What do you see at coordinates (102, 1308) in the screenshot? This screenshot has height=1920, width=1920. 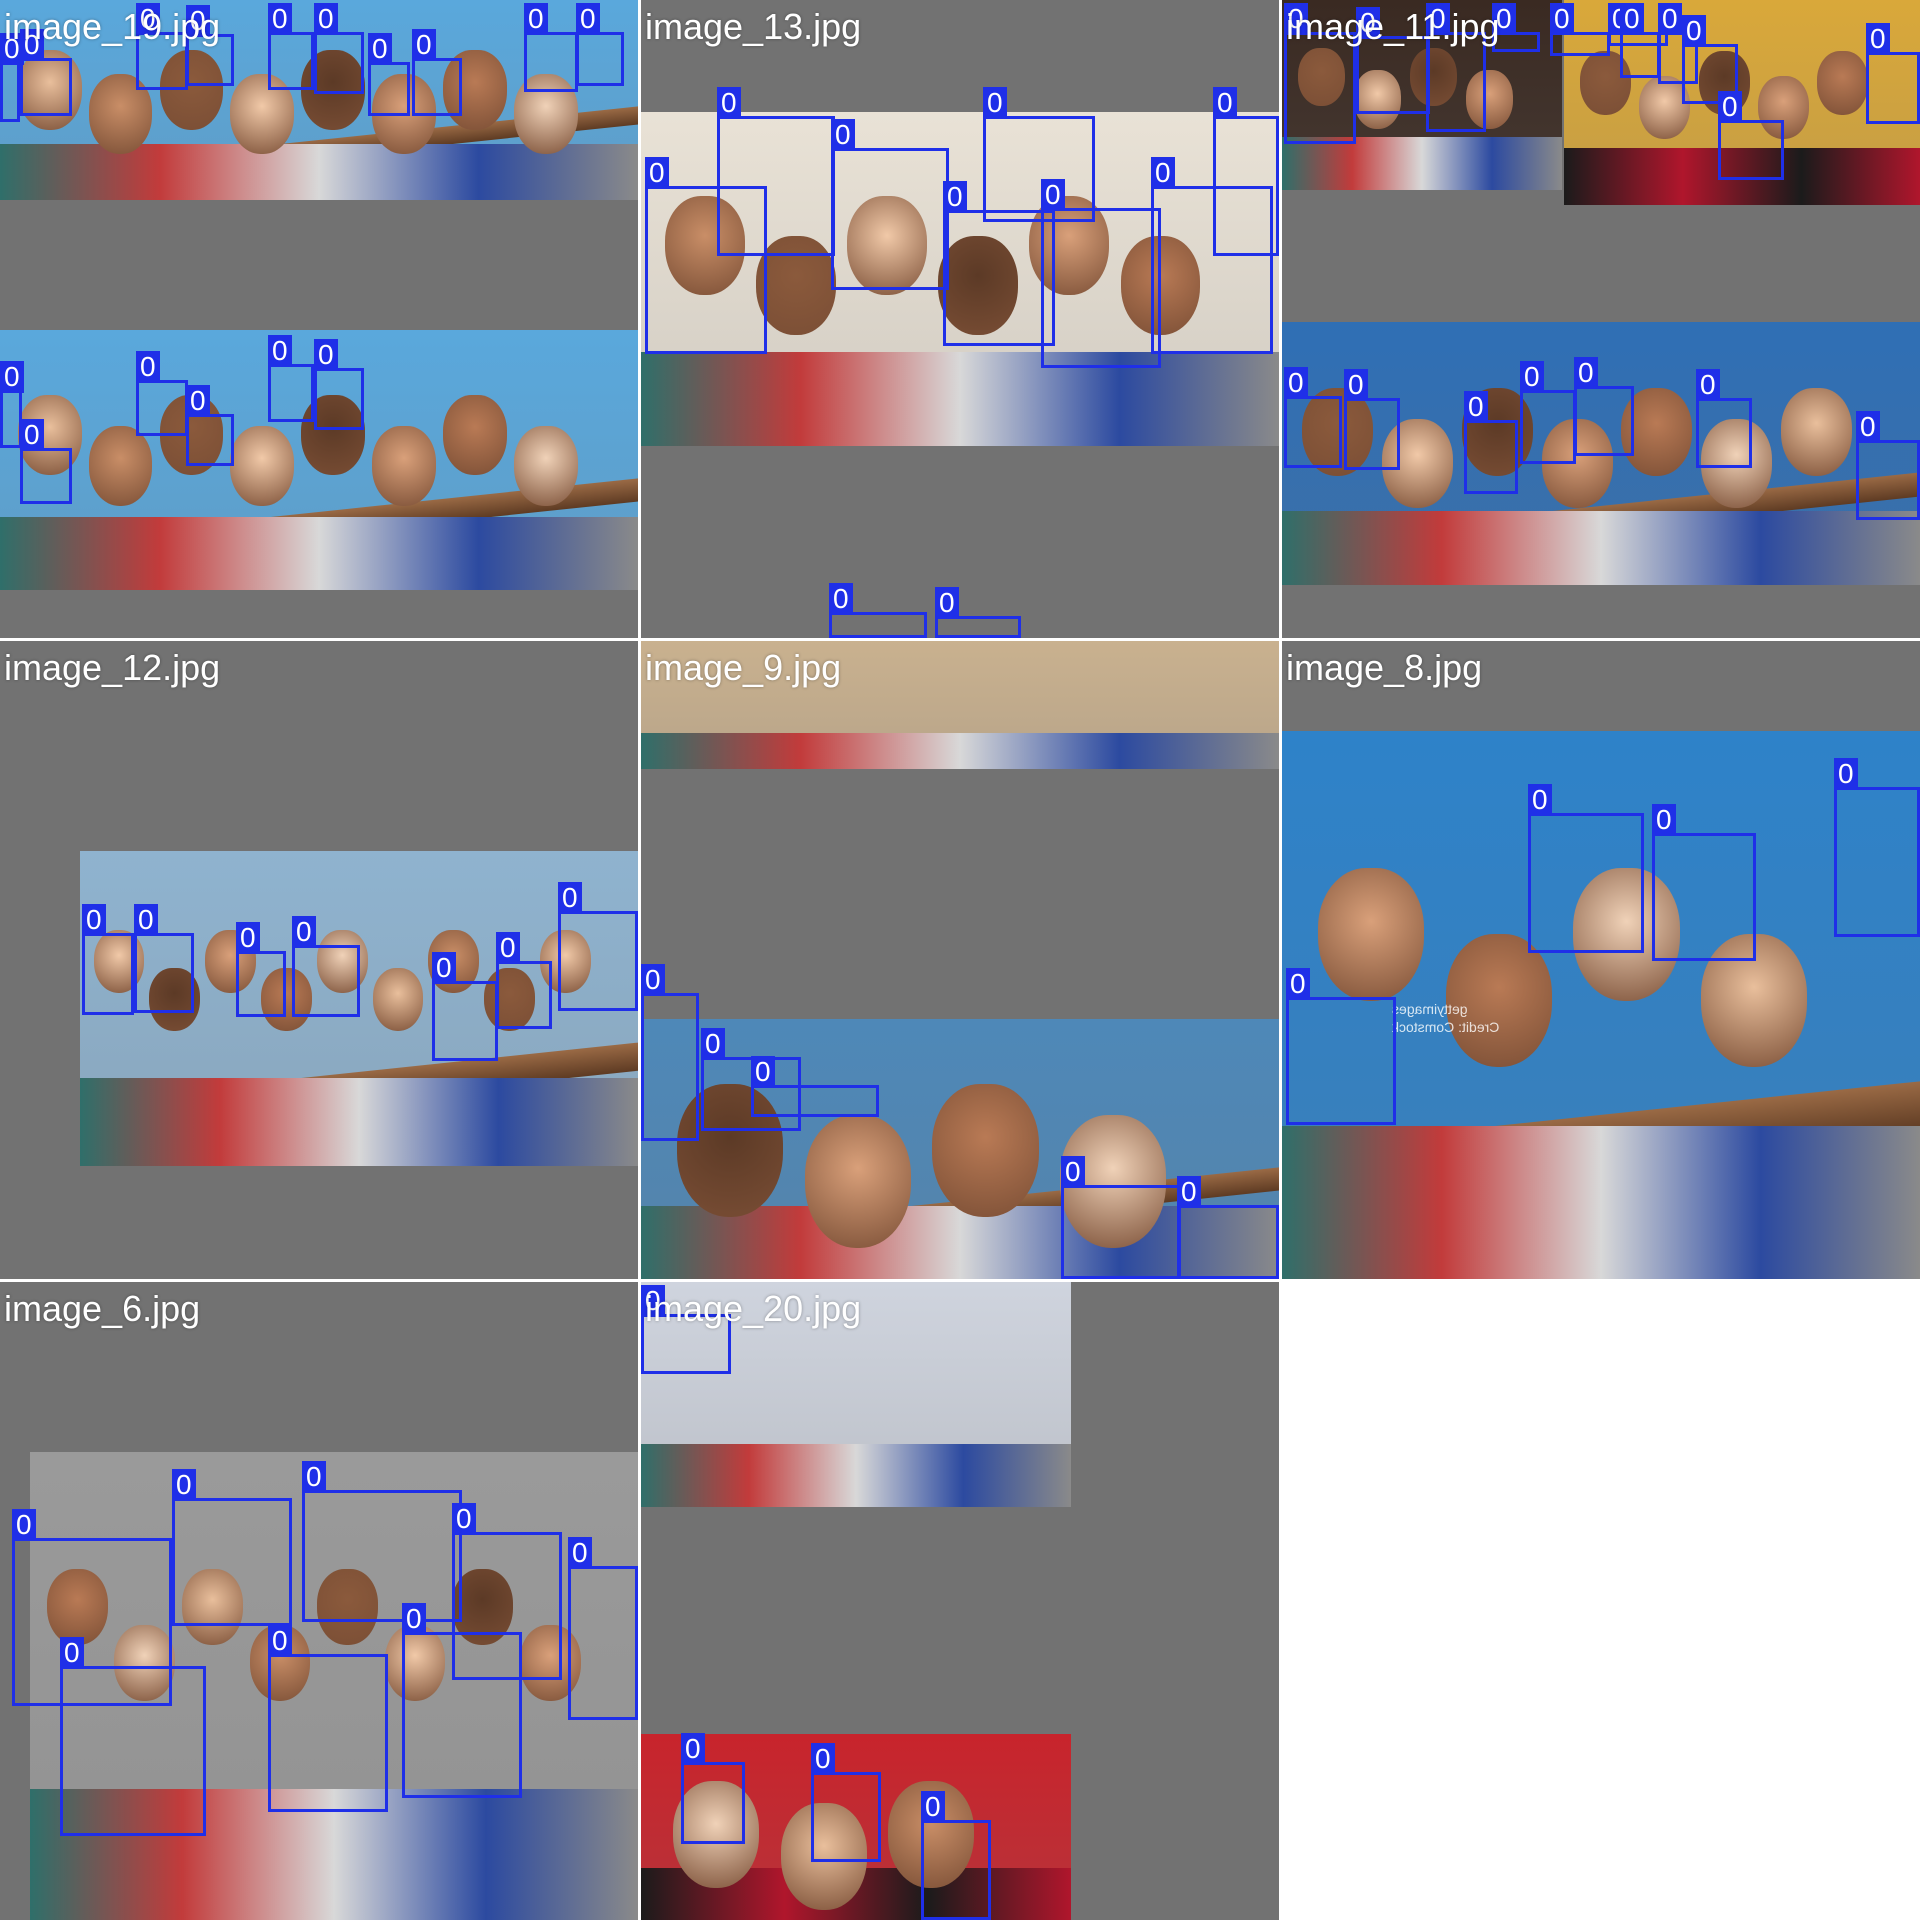 I see `image-filename: image_6.jpg` at bounding box center [102, 1308].